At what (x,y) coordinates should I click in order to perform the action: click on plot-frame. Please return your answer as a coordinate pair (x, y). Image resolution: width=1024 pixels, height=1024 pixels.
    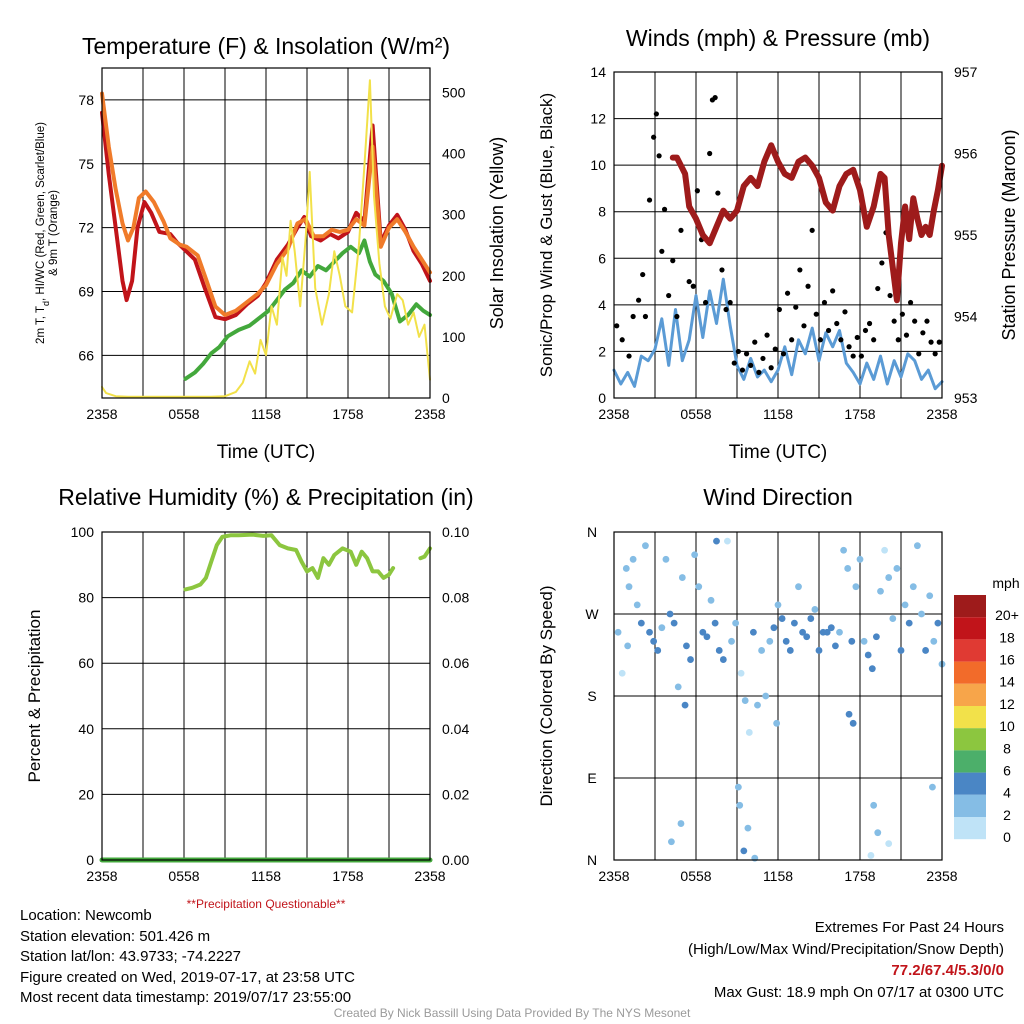
    Looking at the image, I should click on (266, 233).